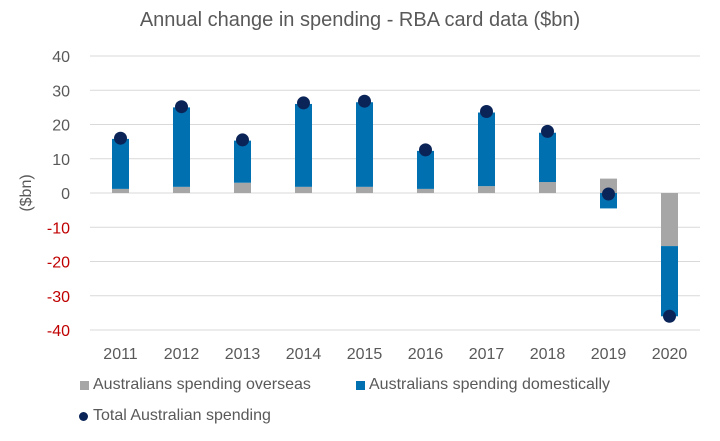 The width and height of the screenshot is (720, 441). I want to click on legend-label-overseas: Australians spending overseas, so click(202, 384).